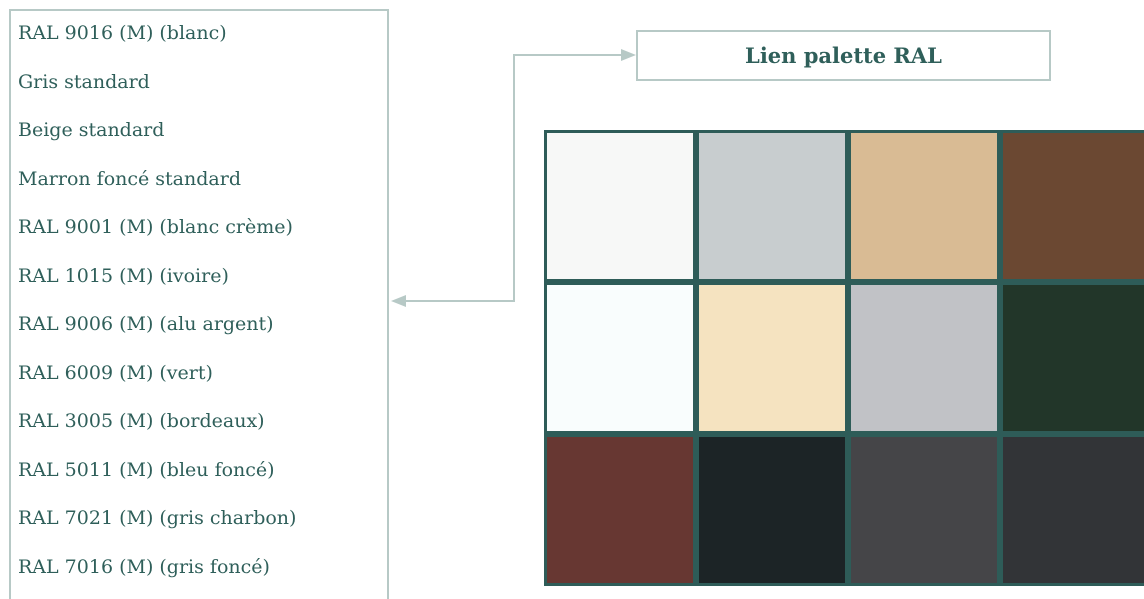 This screenshot has width=1144, height=599. What do you see at coordinates (115, 373) in the screenshot?
I see `color-list-item: RAL 6009 (M) (vert)` at bounding box center [115, 373].